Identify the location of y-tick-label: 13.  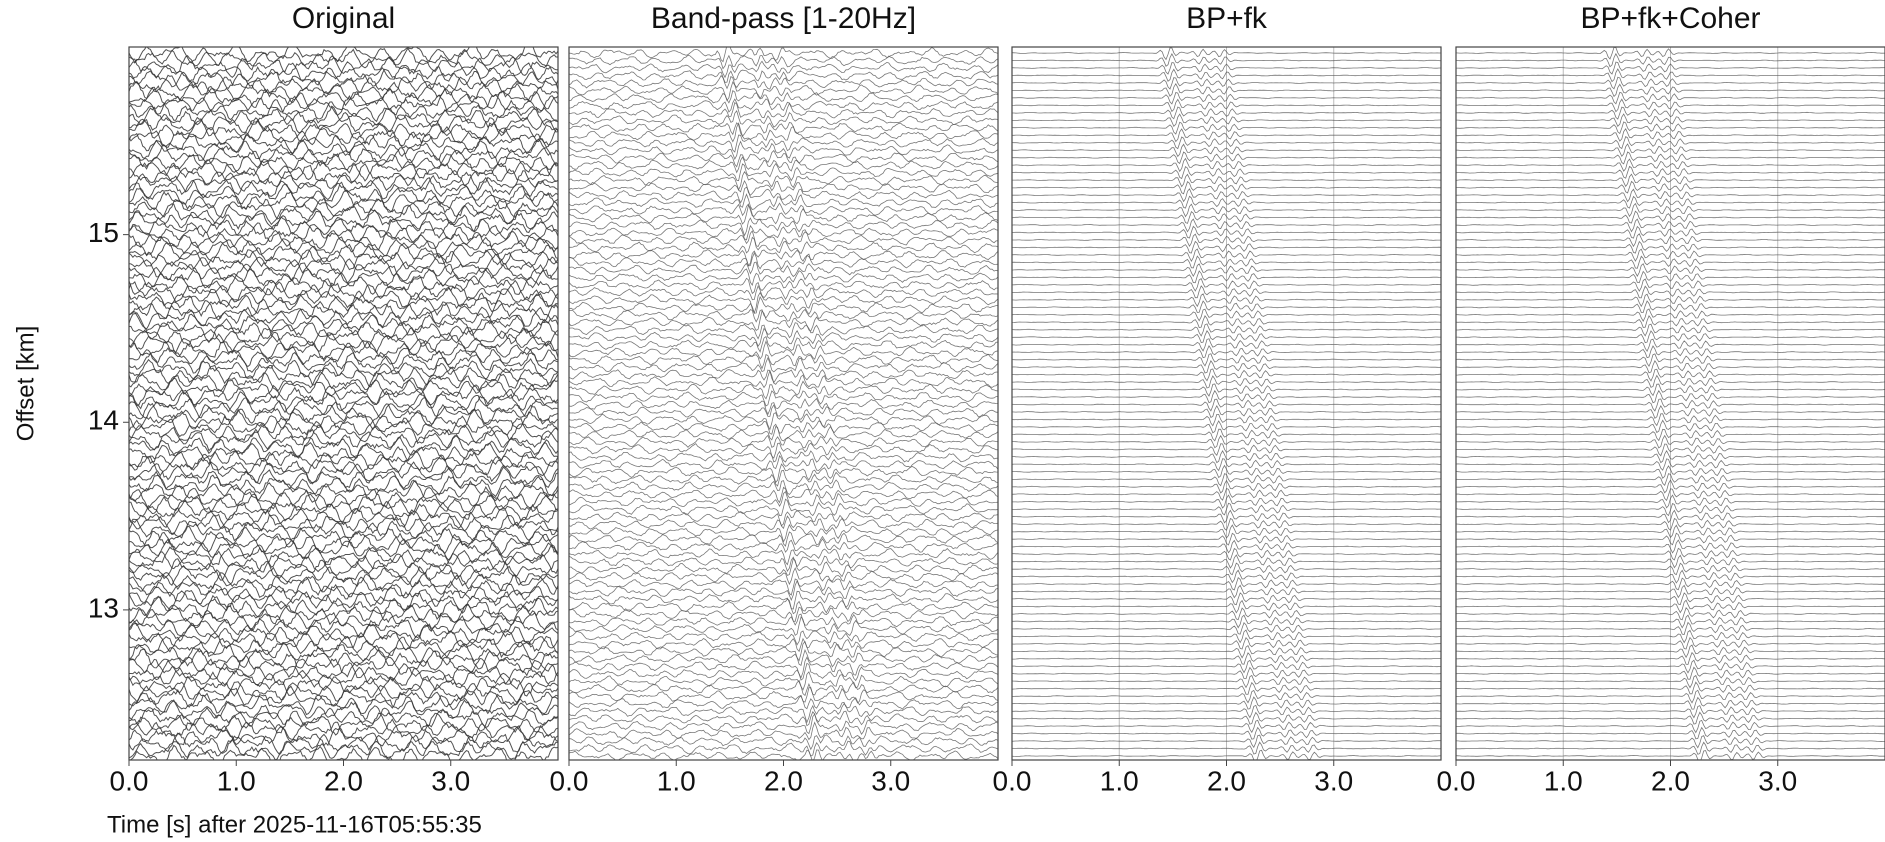
(103, 607).